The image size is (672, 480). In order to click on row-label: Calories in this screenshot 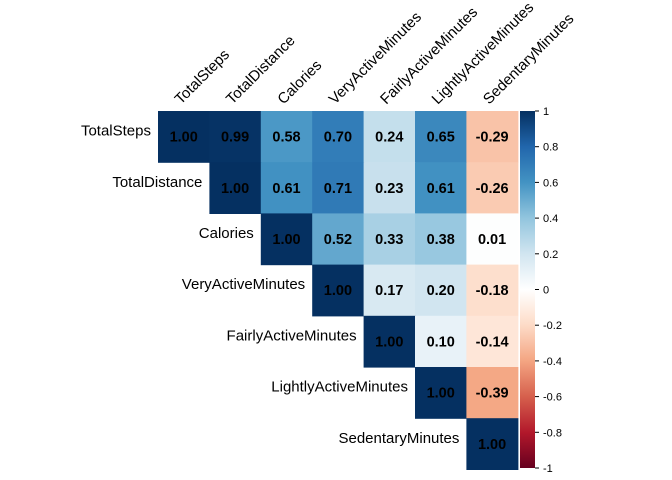, I will do `click(226, 233)`.